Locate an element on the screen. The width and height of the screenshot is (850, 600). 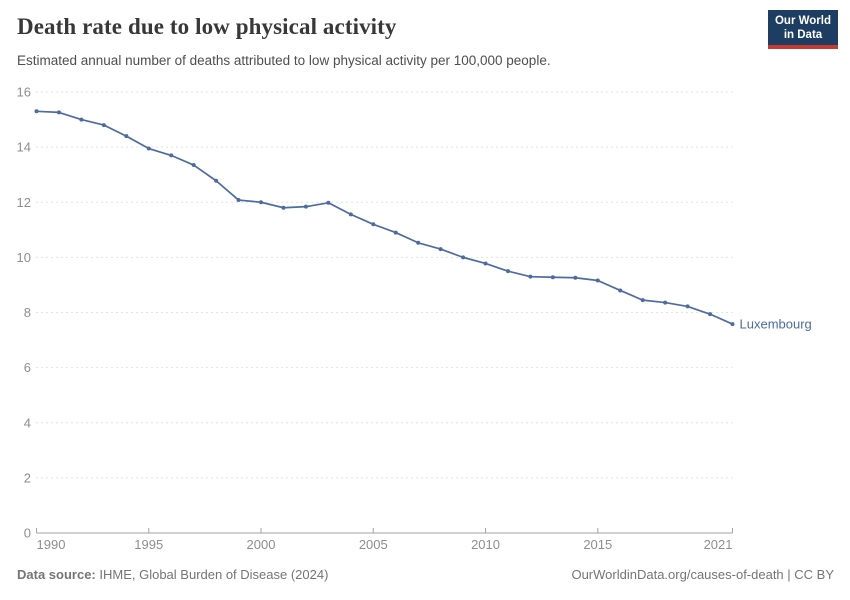
y-axis-label: 0 is located at coordinates (27, 533).